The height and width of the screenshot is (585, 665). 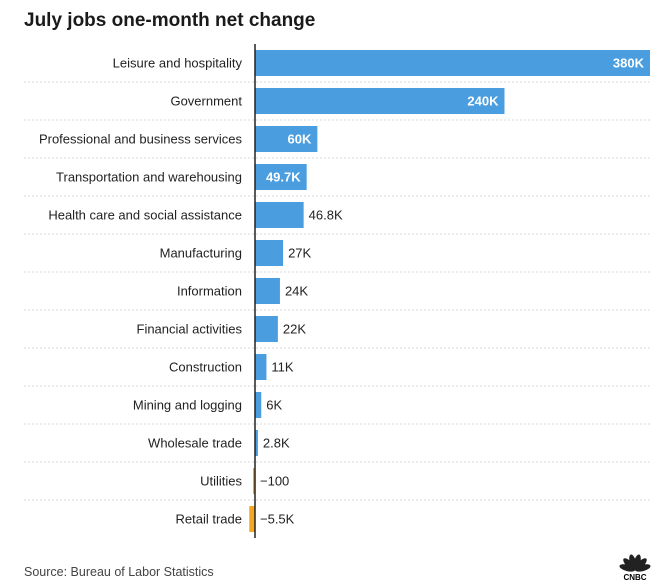 I want to click on source-note: Source: Bureau of Labor Statistics, so click(x=119, y=572).